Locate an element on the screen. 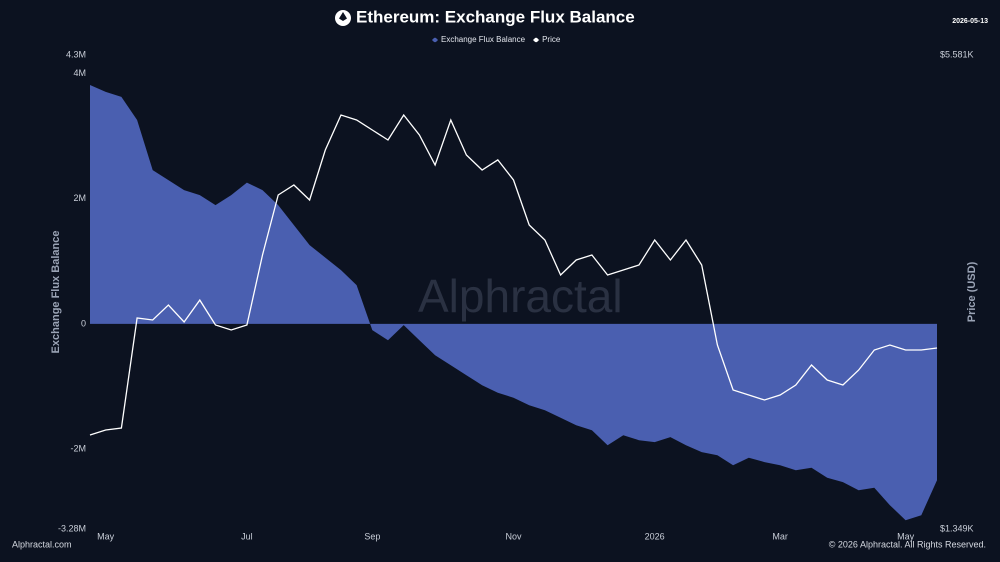 The image size is (1000, 562). y-tick-label: -2M is located at coordinates (79, 448).